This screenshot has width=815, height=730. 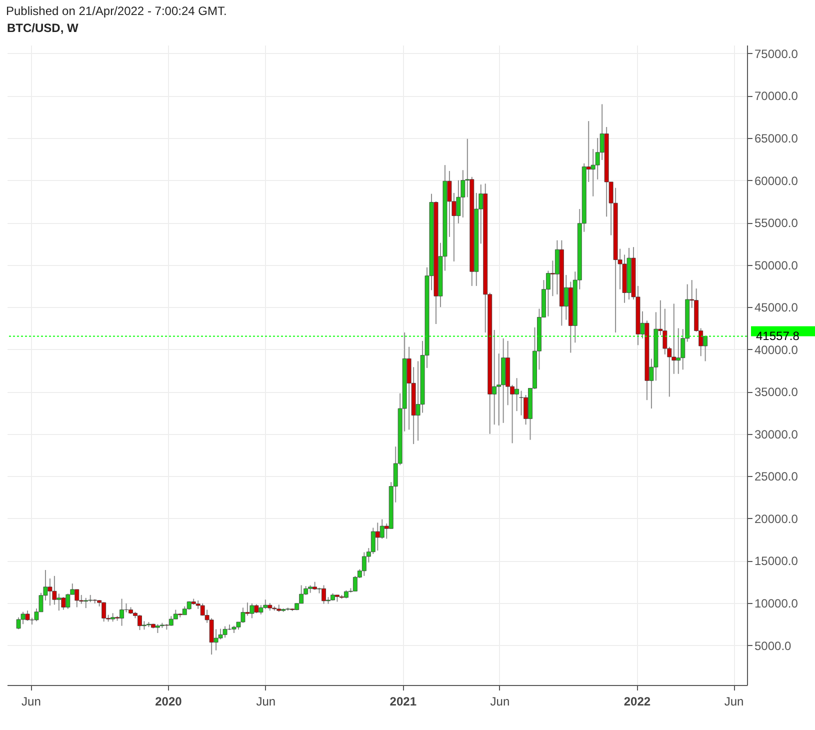 What do you see at coordinates (776, 181) in the screenshot?
I see `y-tick-label: 60000.0` at bounding box center [776, 181].